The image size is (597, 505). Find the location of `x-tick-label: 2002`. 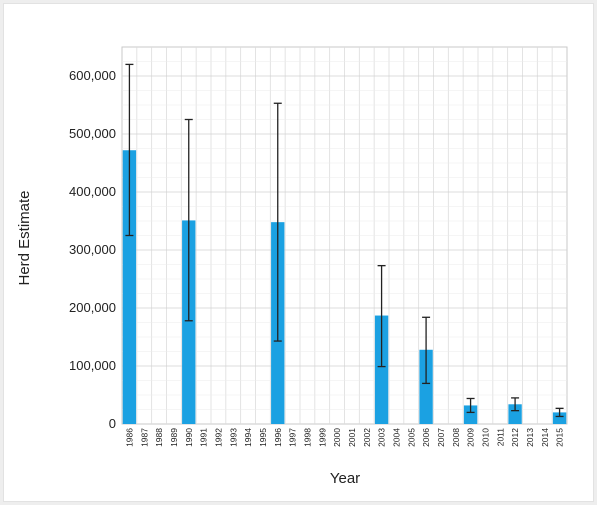

x-tick-label: 2002 is located at coordinates (367, 437).